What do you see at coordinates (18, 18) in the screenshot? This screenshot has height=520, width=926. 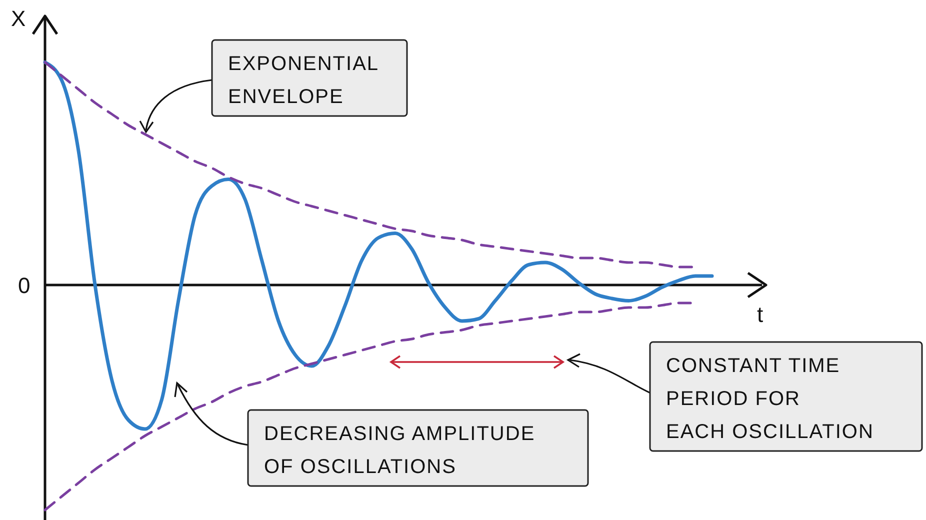 I see `y-axis-title: X` at bounding box center [18, 18].